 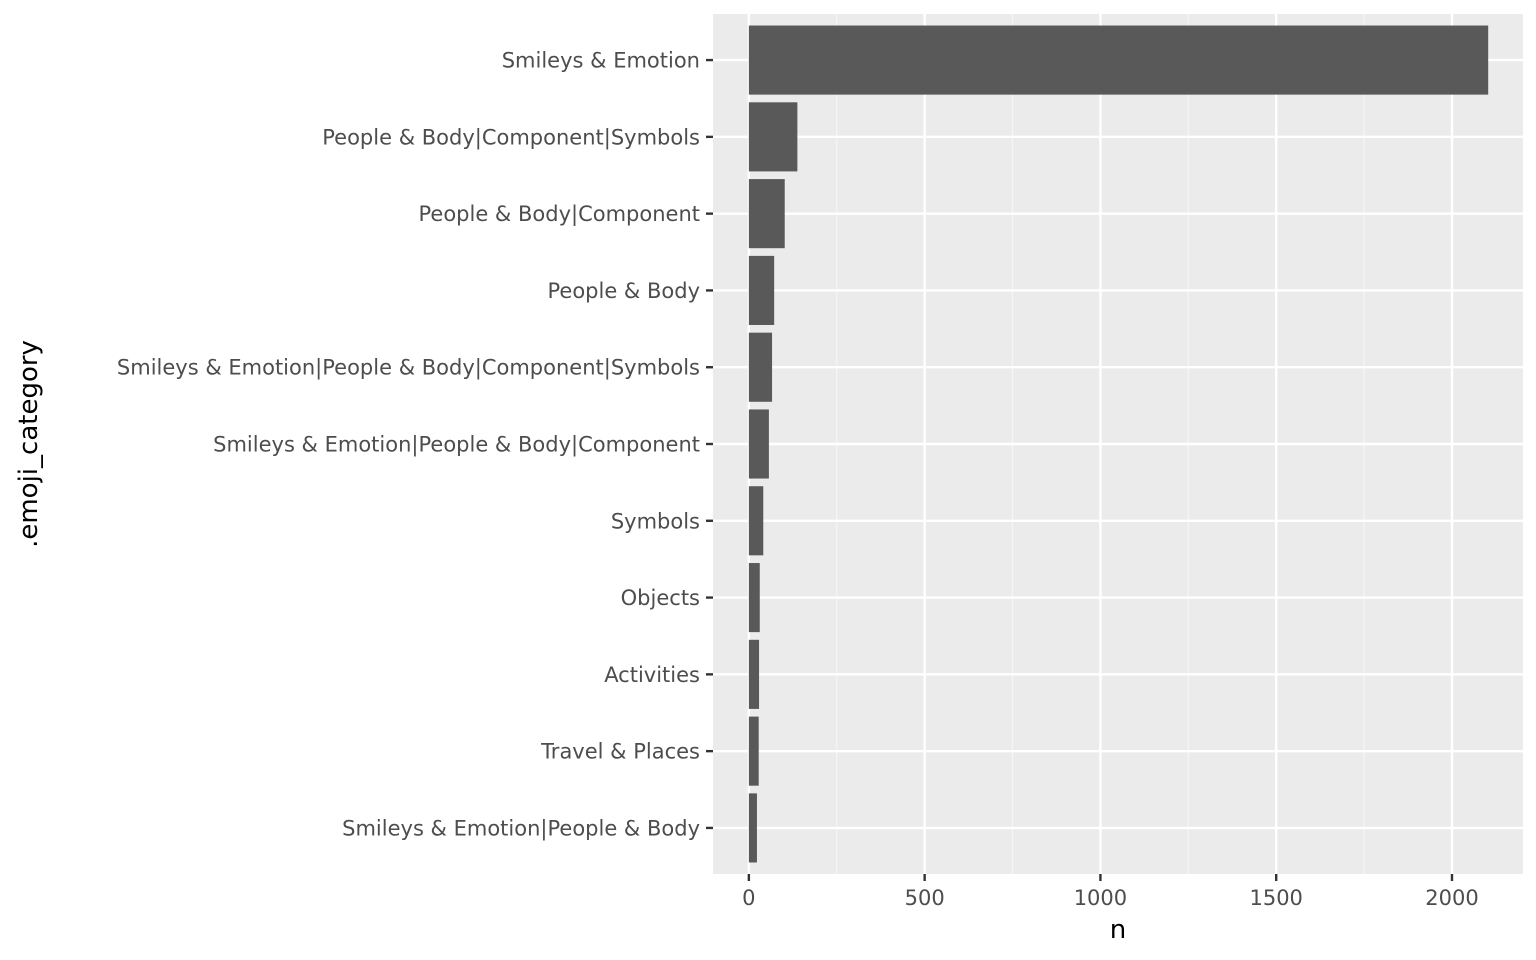 What do you see at coordinates (1118, 930) in the screenshot?
I see `x-axis-title: n` at bounding box center [1118, 930].